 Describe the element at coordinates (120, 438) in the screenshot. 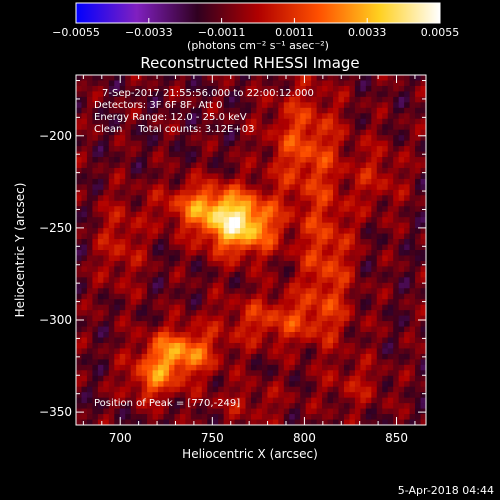

I see `x-tick-label: 700` at that location.